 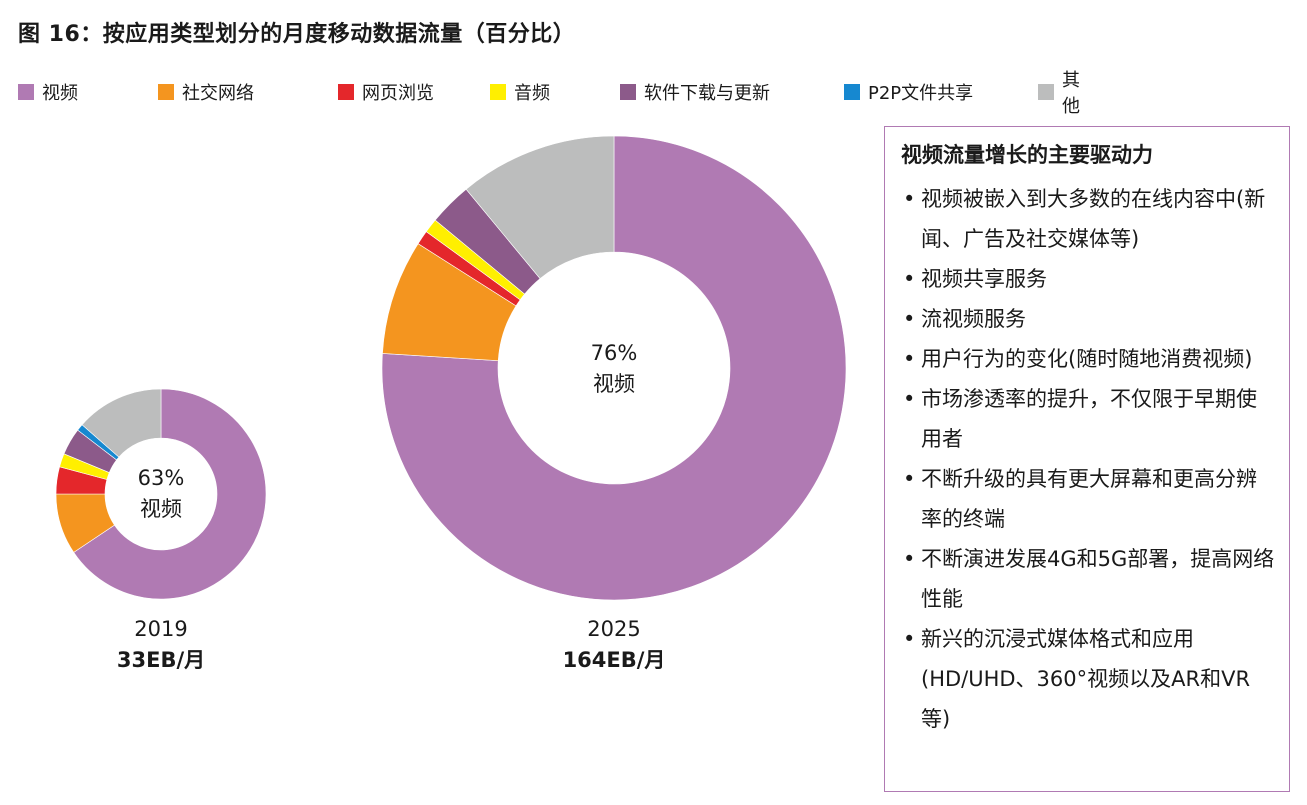 I want to click on legend-item-social: 社交网络, so click(x=206, y=92).